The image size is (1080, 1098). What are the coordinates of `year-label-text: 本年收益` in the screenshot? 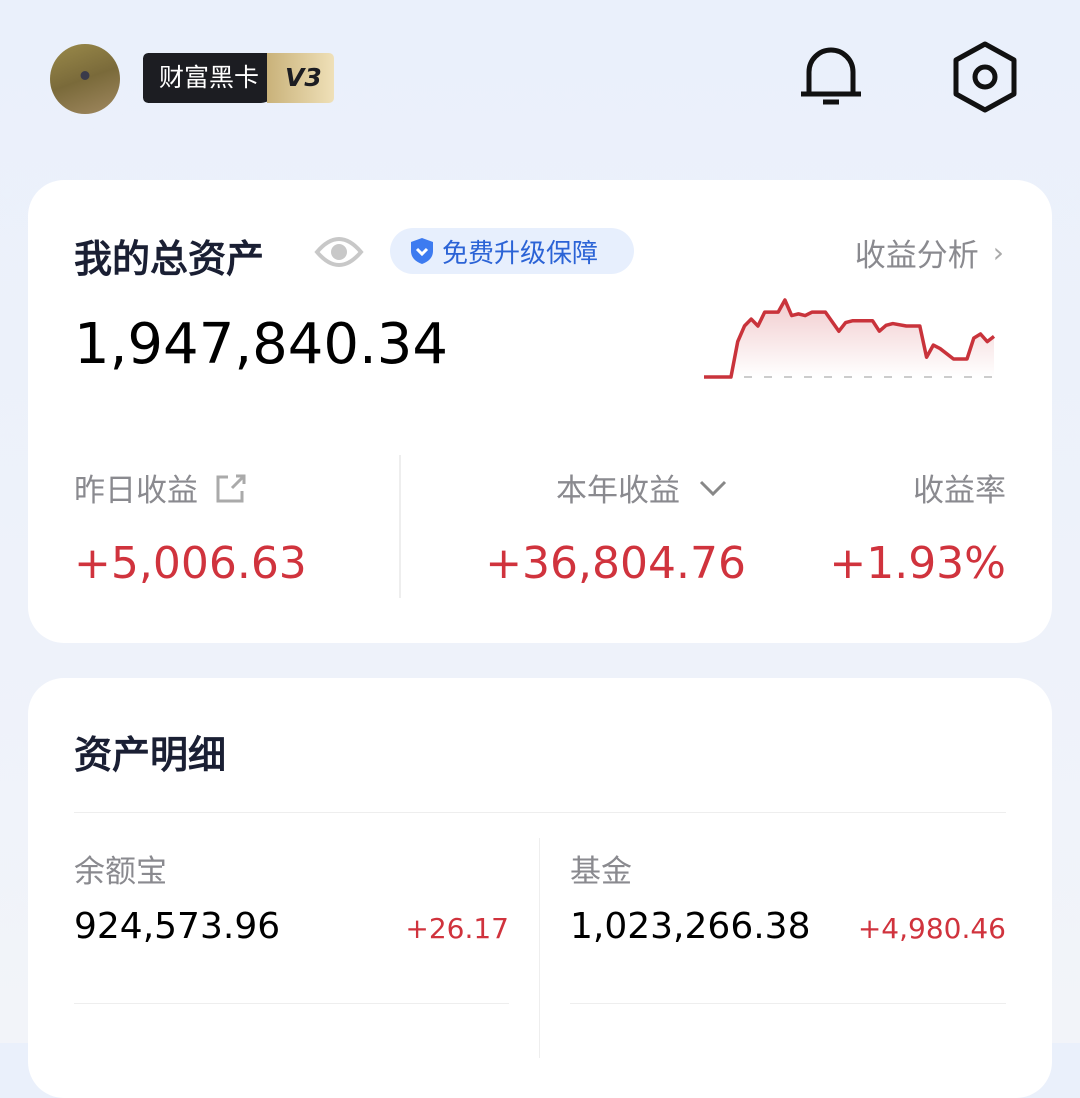 It's located at (618, 491).